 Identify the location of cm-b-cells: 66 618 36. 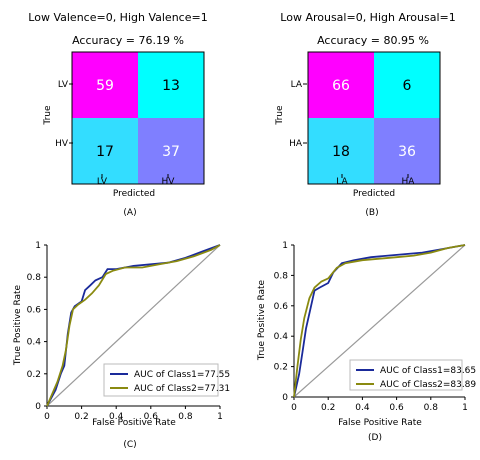
(374, 118).